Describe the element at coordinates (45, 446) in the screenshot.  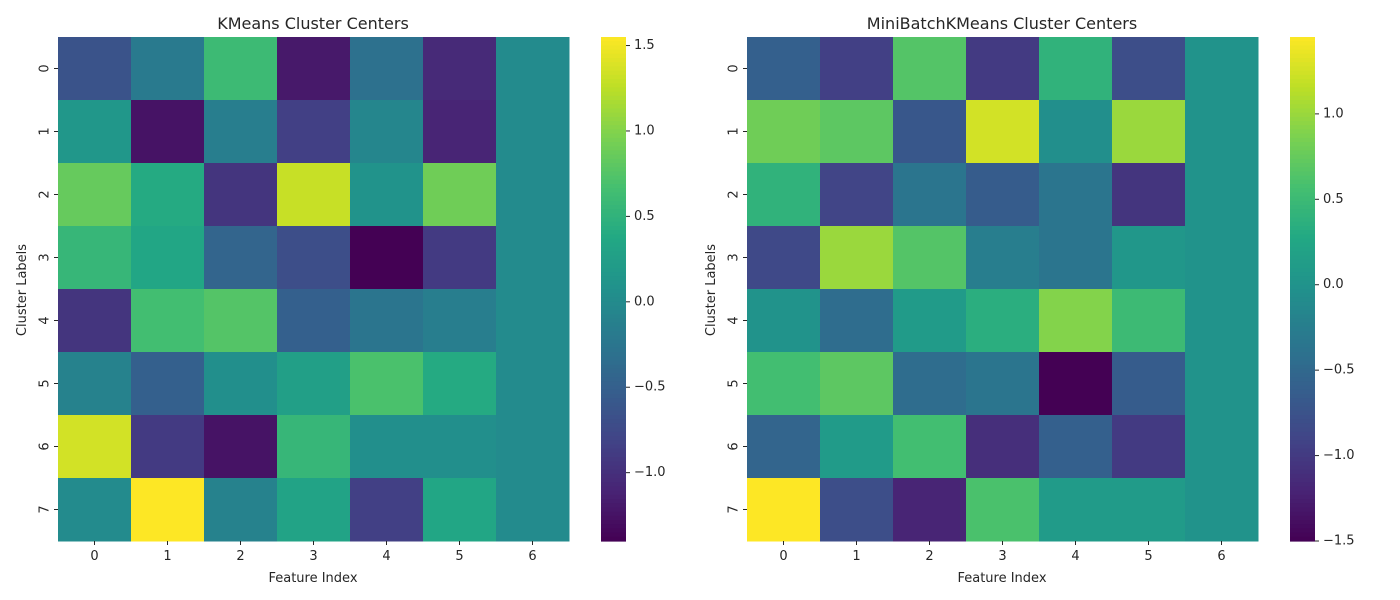
I see `y-tick-label: 6` at that location.